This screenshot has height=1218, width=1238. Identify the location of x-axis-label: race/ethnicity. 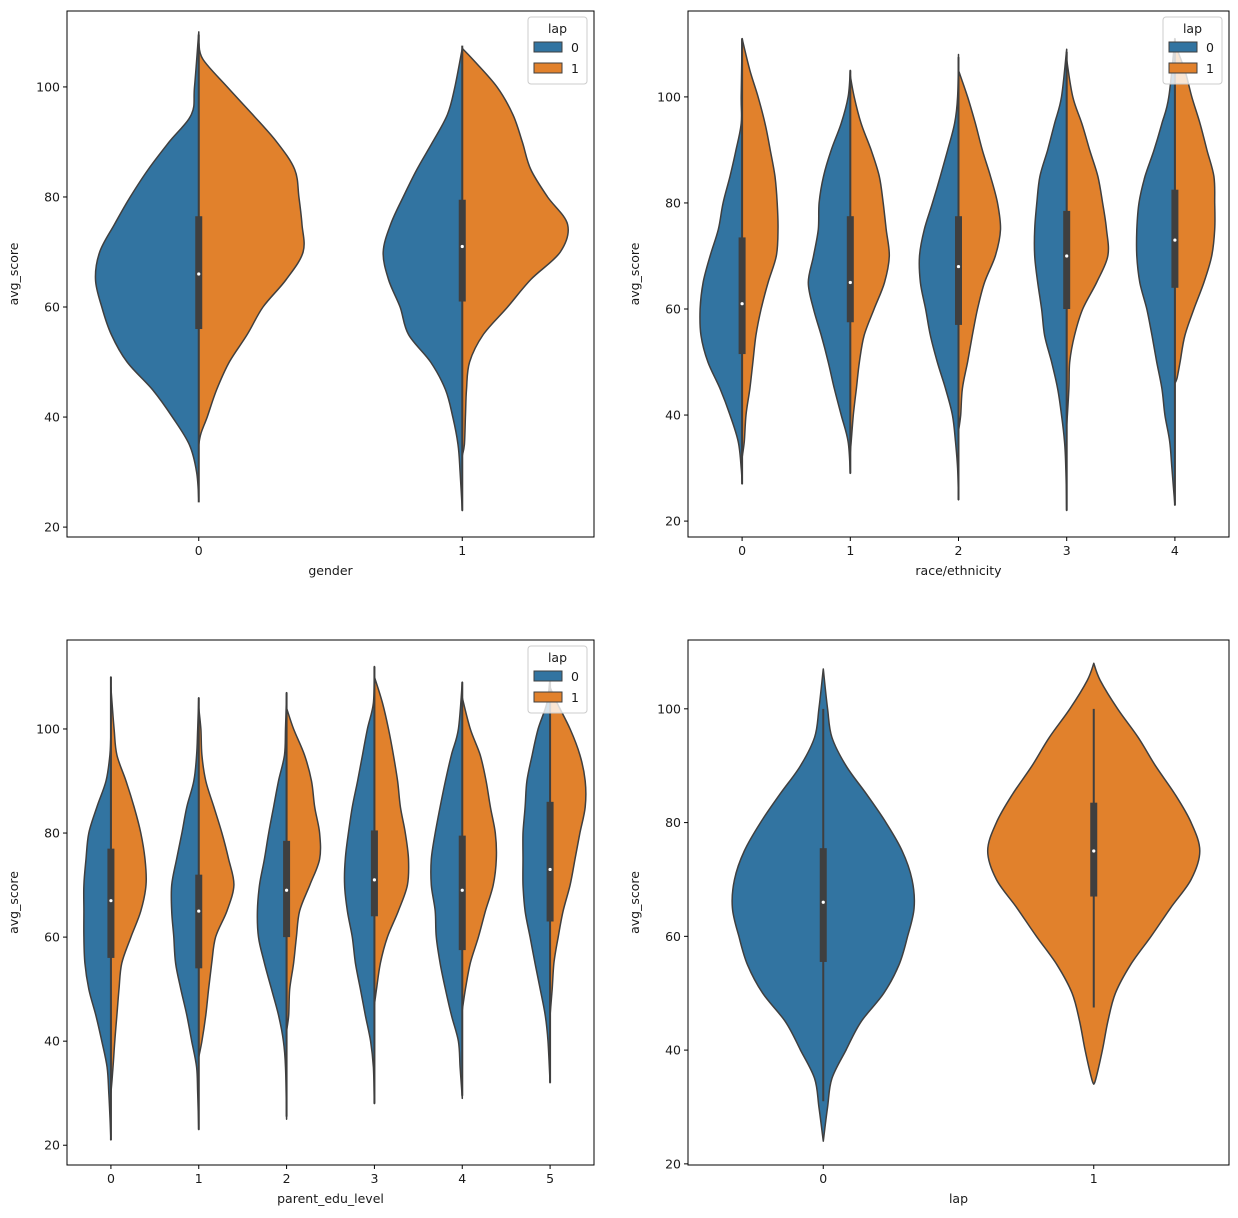
(958, 570).